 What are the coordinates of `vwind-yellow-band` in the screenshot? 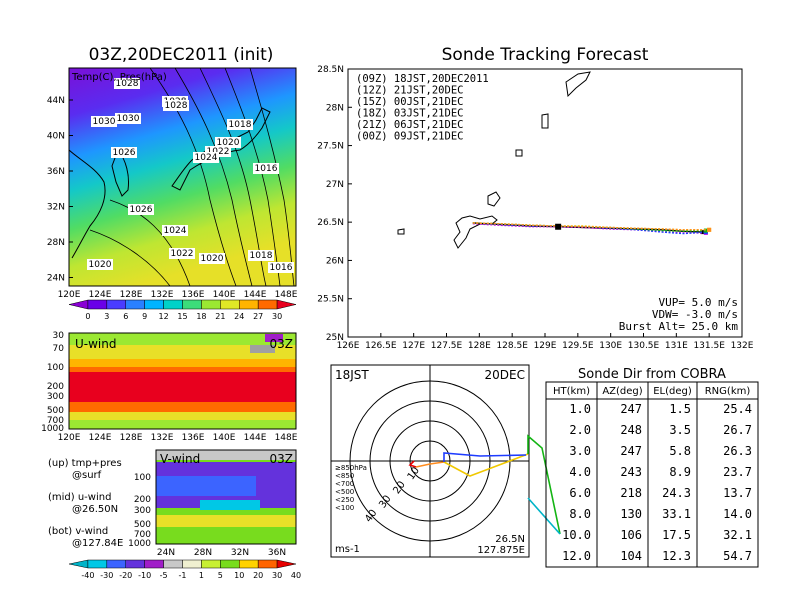 It's located at (226, 521).